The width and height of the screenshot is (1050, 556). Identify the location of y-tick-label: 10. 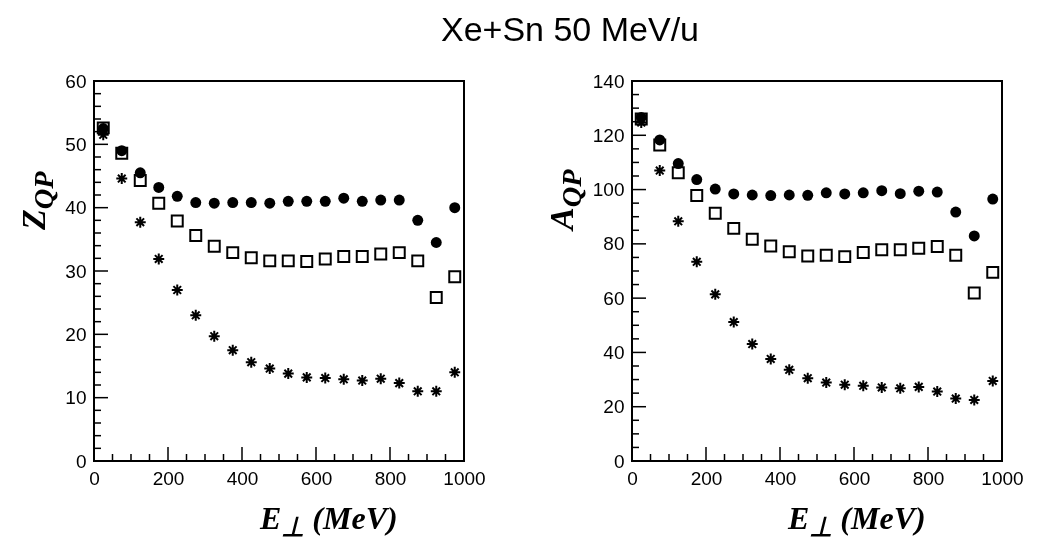
(76, 398).